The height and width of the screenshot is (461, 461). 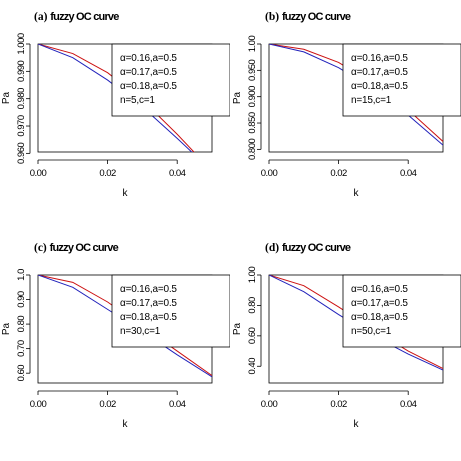 What do you see at coordinates (252, 69) in the screenshot?
I see `y-tick-label: 0.950` at bounding box center [252, 69].